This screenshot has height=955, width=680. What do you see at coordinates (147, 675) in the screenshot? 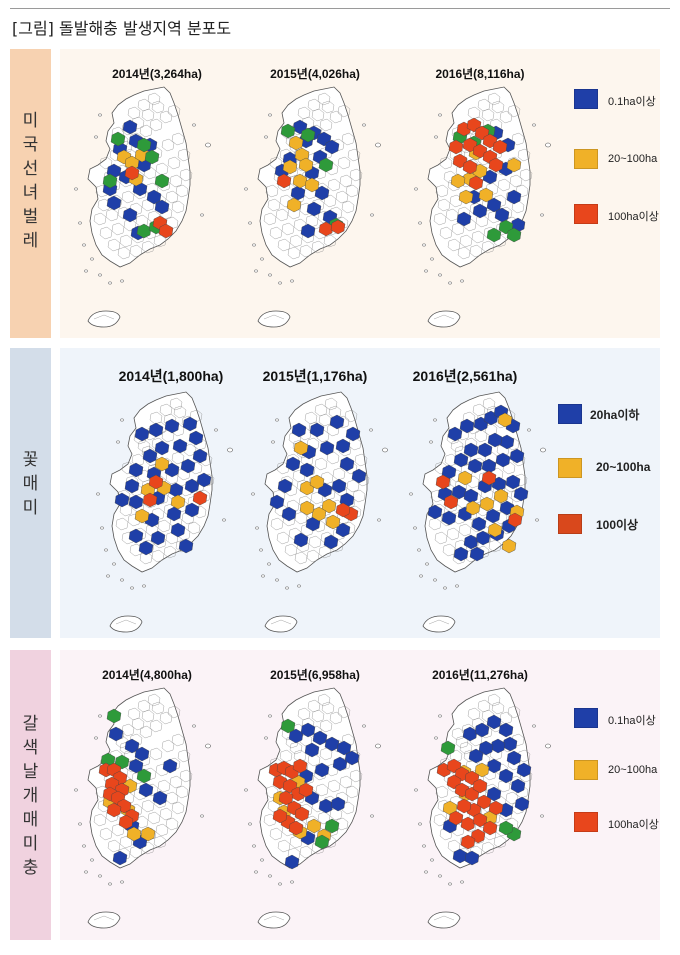
I see `map-year-label-2014: 2014년(4,800ha)` at bounding box center [147, 675].